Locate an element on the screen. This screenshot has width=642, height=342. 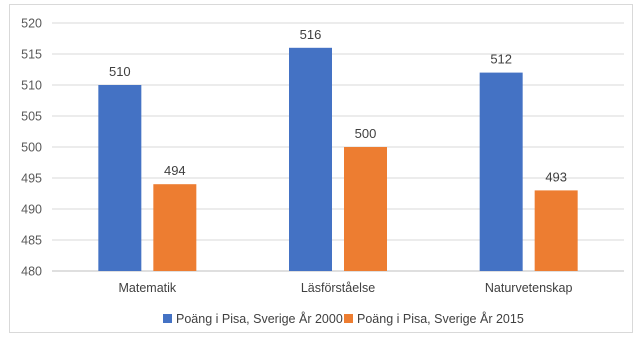
data-label: 512 is located at coordinates (501, 59).